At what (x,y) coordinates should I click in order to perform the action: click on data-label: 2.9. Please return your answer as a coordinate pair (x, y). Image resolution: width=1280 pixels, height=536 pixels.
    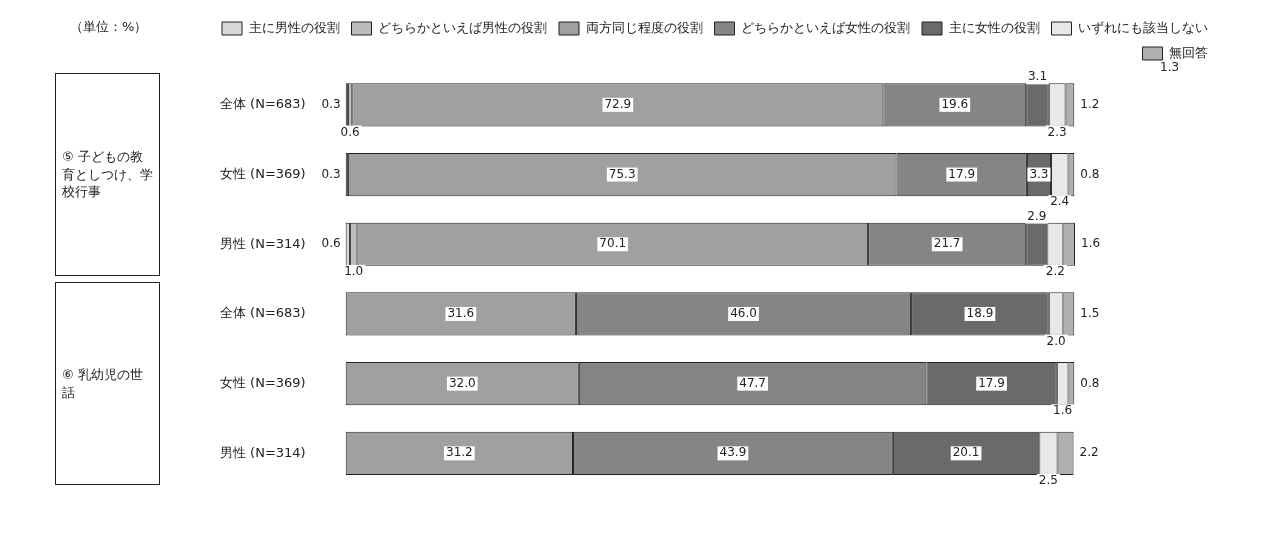
    Looking at the image, I should click on (1037, 215).